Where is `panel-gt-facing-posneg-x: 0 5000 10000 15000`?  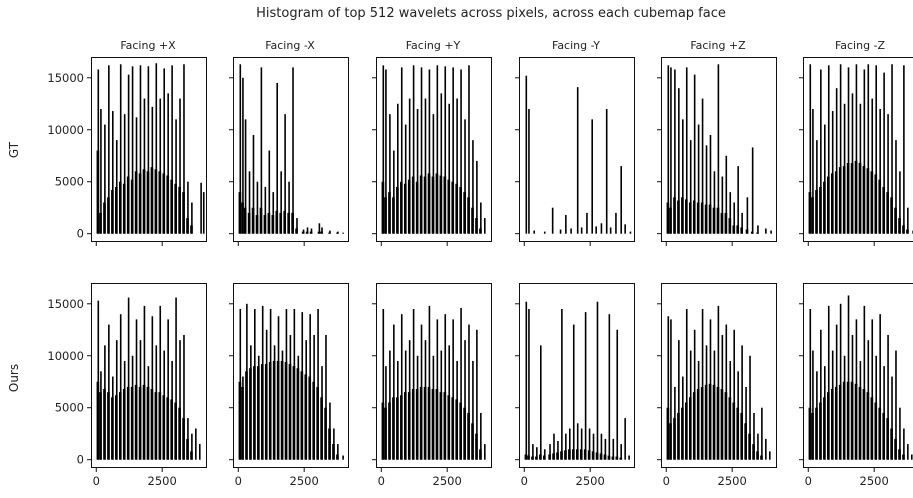
panel-gt-facing-posneg-x: 0 5000 10000 15000 is located at coordinates (127, 151).